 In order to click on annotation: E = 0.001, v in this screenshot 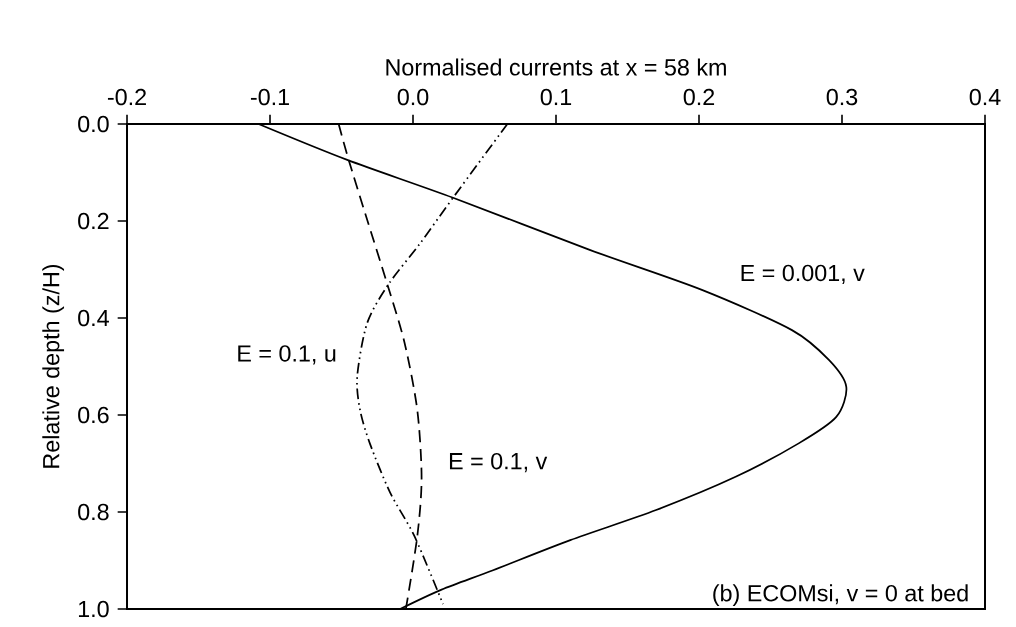, I will do `click(803, 274)`.